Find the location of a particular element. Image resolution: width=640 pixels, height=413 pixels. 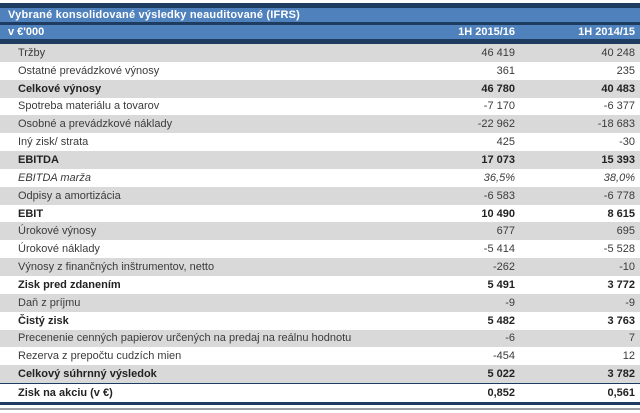

table-row: Spotreba materiálu a tovarov -7 170 -6 377 is located at coordinates (320, 106).